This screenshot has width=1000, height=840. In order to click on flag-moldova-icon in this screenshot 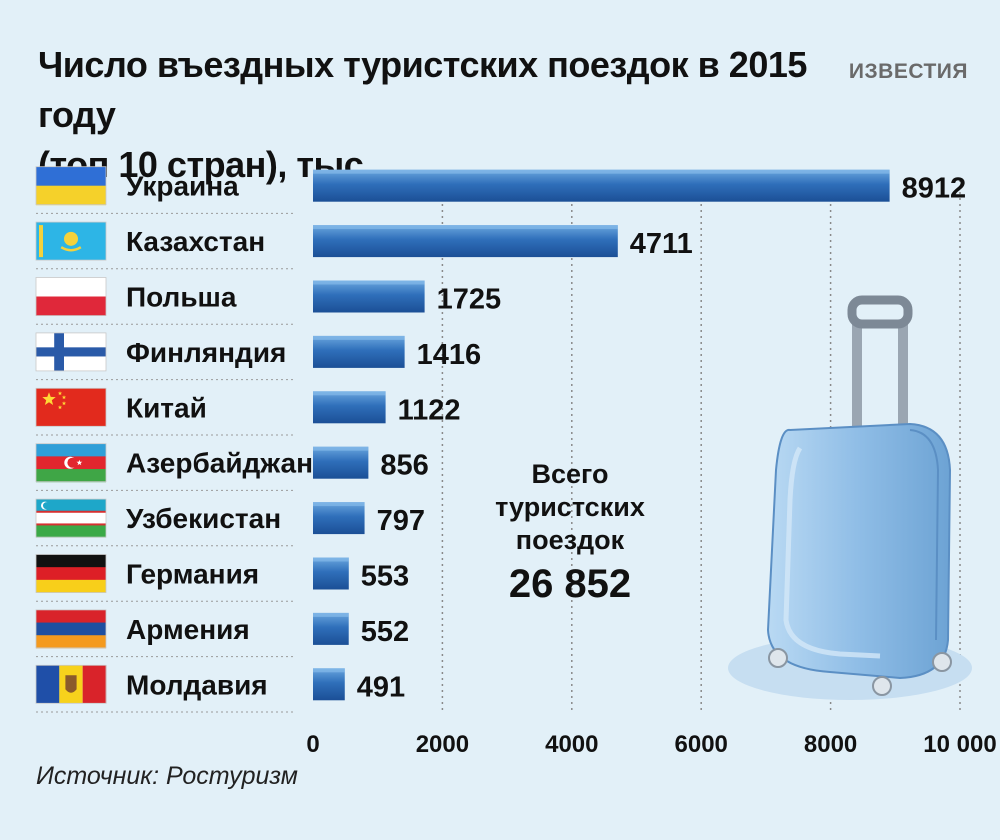, I will do `click(71, 684)`.